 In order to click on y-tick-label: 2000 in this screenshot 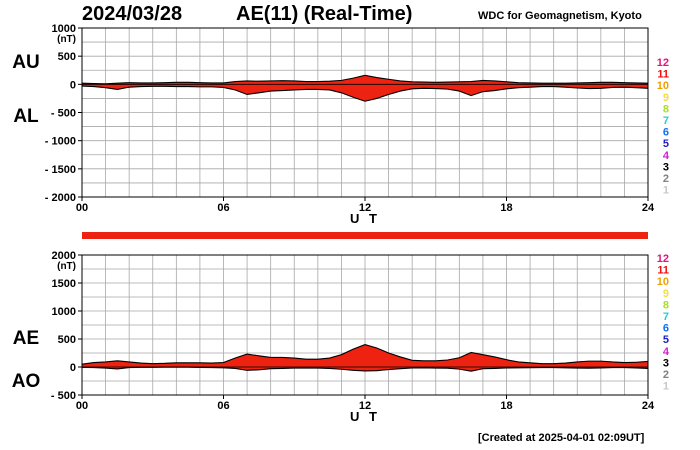, I will do `click(64, 256)`.